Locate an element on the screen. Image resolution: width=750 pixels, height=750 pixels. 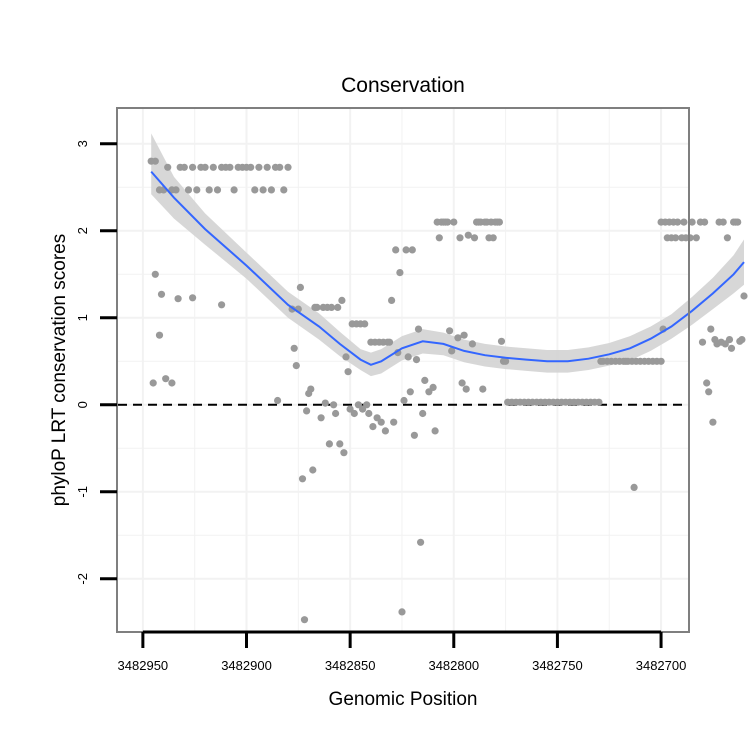
x-tick-label: 3482800 is located at coordinates (453, 665).